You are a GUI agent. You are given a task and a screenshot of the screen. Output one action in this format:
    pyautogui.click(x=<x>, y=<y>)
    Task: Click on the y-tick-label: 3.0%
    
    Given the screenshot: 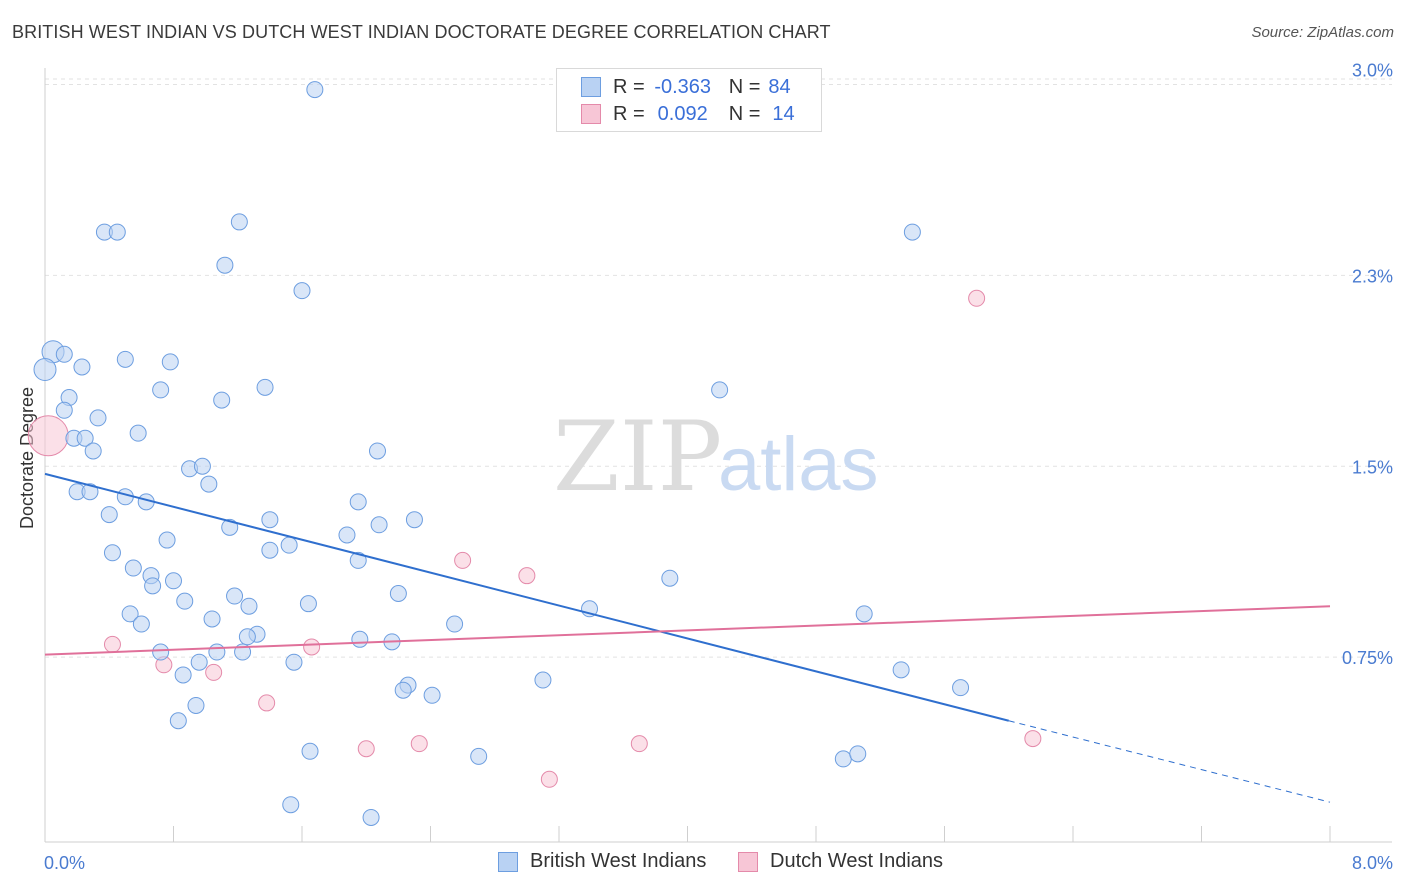 What is the action you would take?
    pyautogui.click(x=1372, y=71)
    